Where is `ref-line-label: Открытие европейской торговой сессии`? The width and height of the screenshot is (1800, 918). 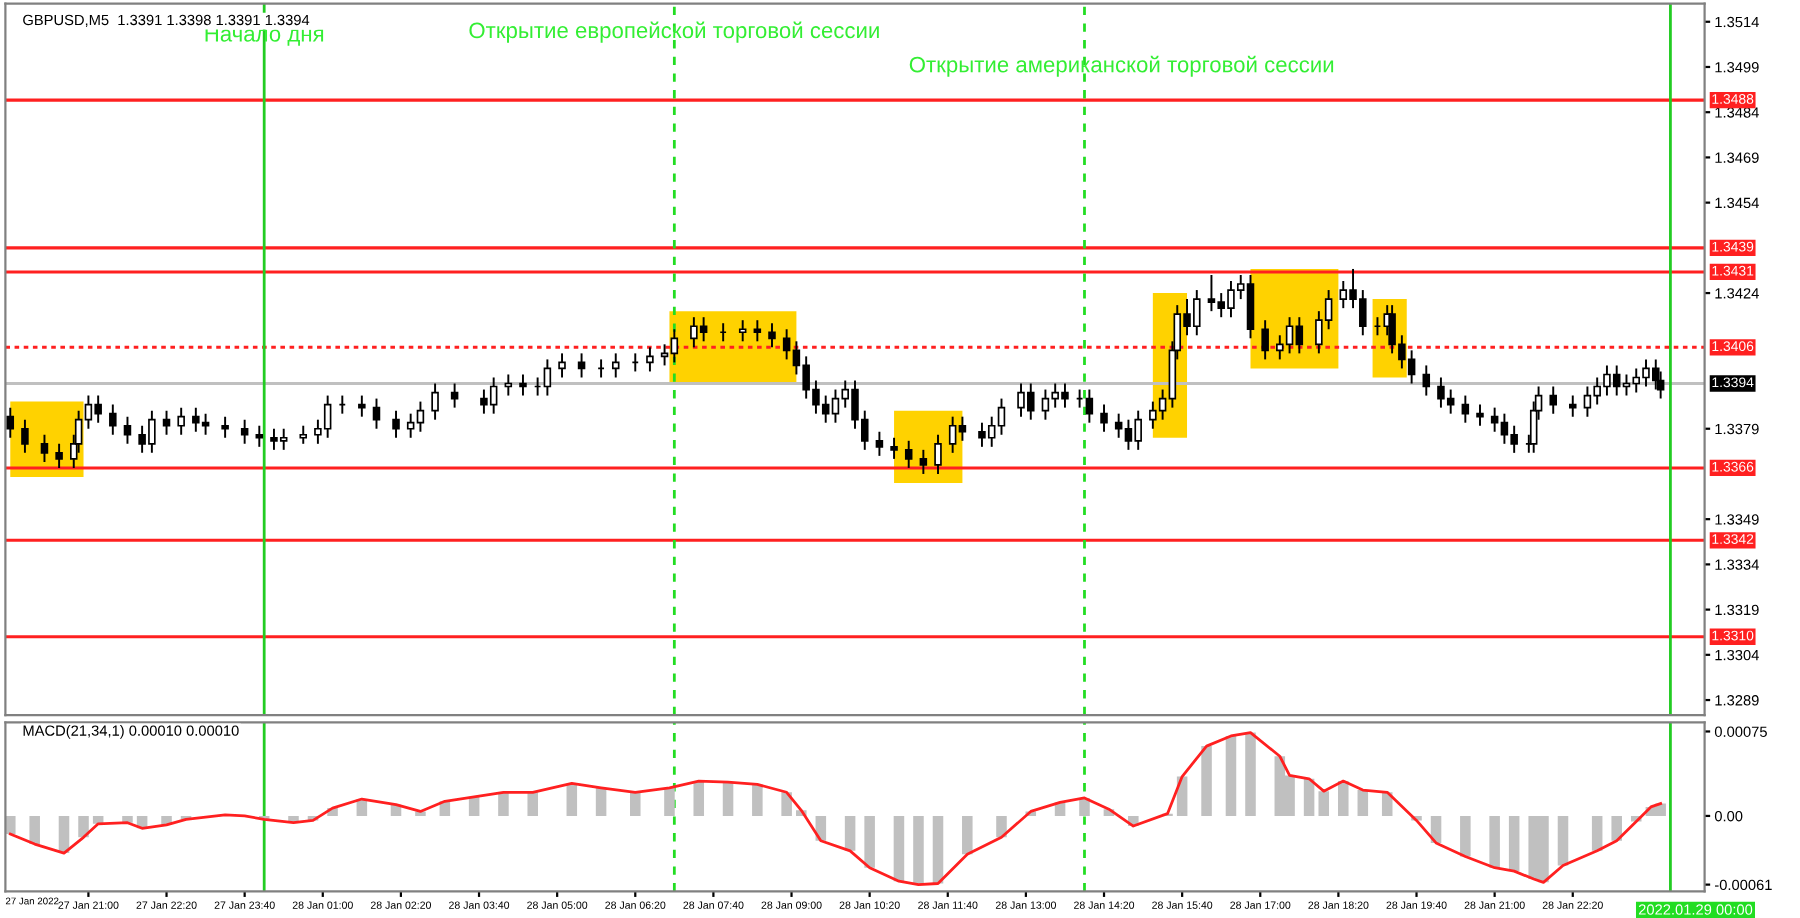
ref-line-label: Открытие европейской торговой сессии is located at coordinates (674, 32).